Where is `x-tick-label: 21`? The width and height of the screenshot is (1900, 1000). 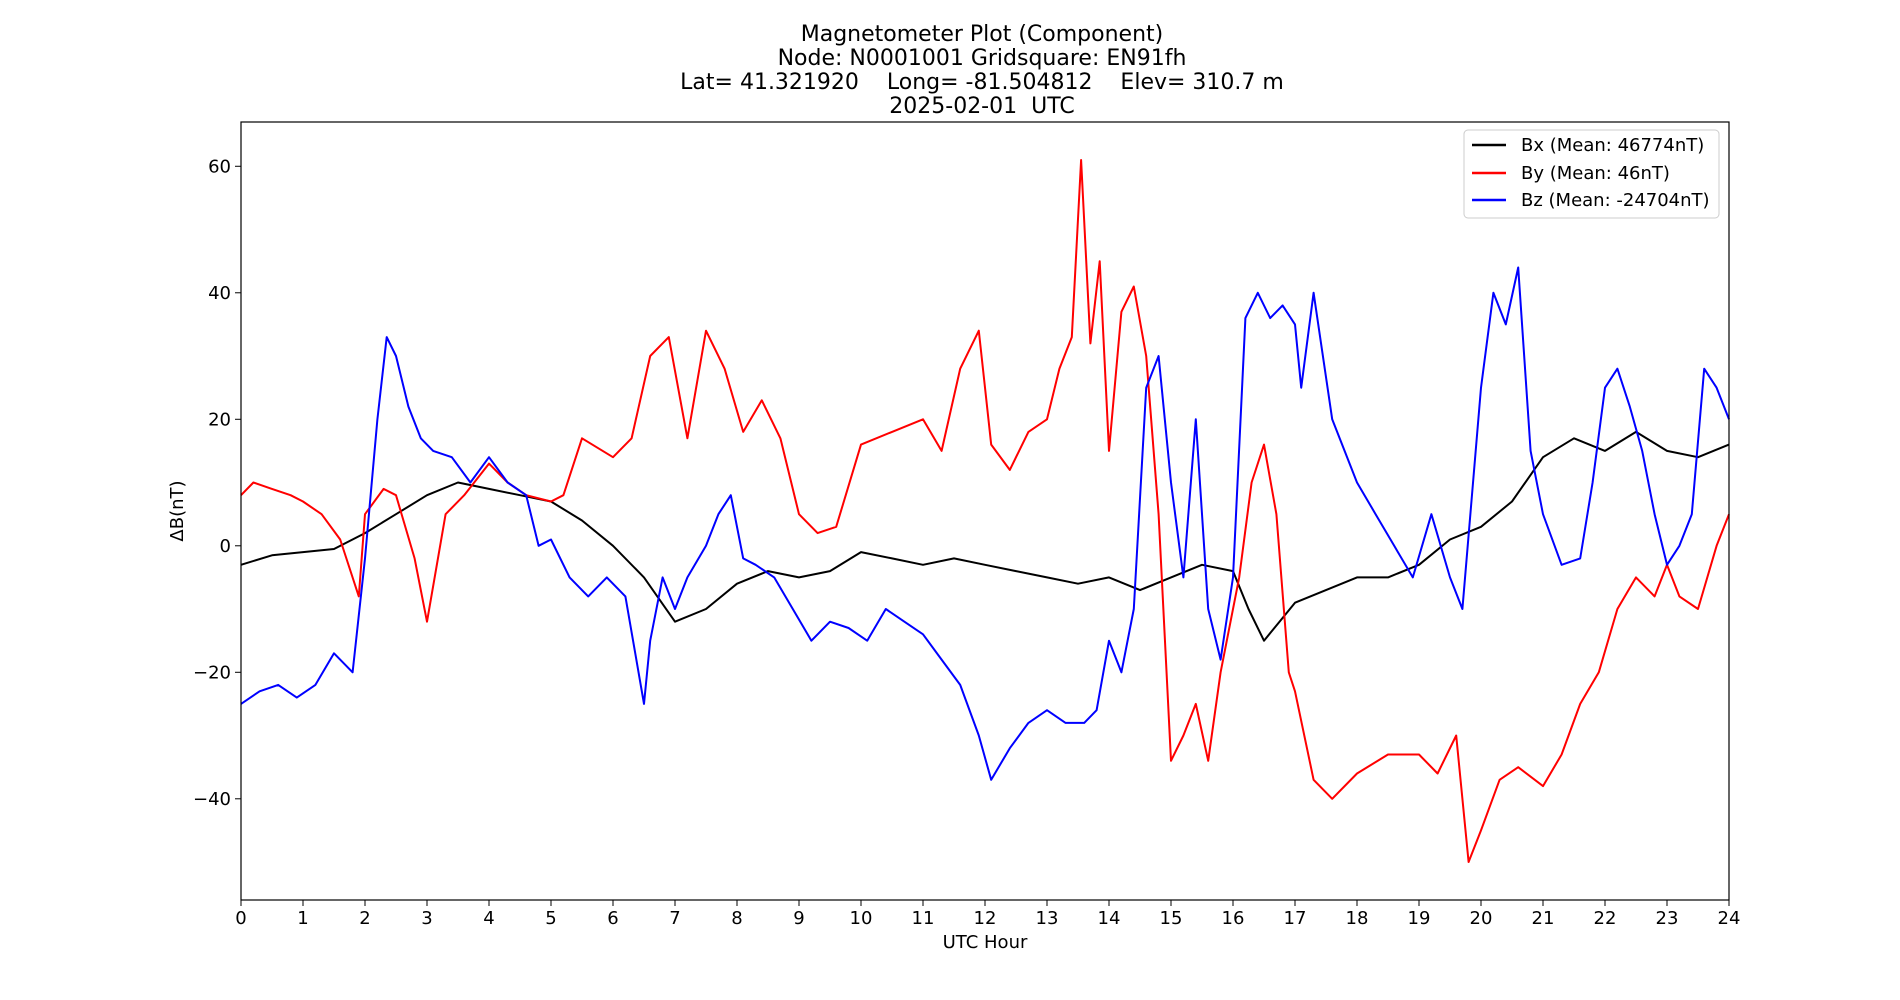 x-tick-label: 21 is located at coordinates (1543, 918).